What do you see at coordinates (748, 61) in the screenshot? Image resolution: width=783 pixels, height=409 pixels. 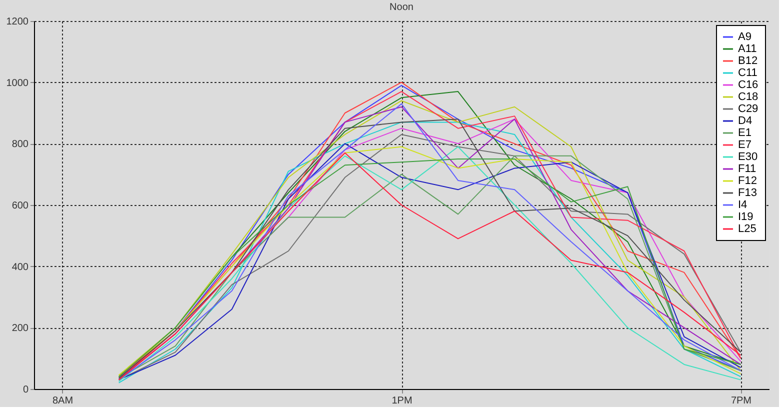 I see `legend-label: B12` at bounding box center [748, 61].